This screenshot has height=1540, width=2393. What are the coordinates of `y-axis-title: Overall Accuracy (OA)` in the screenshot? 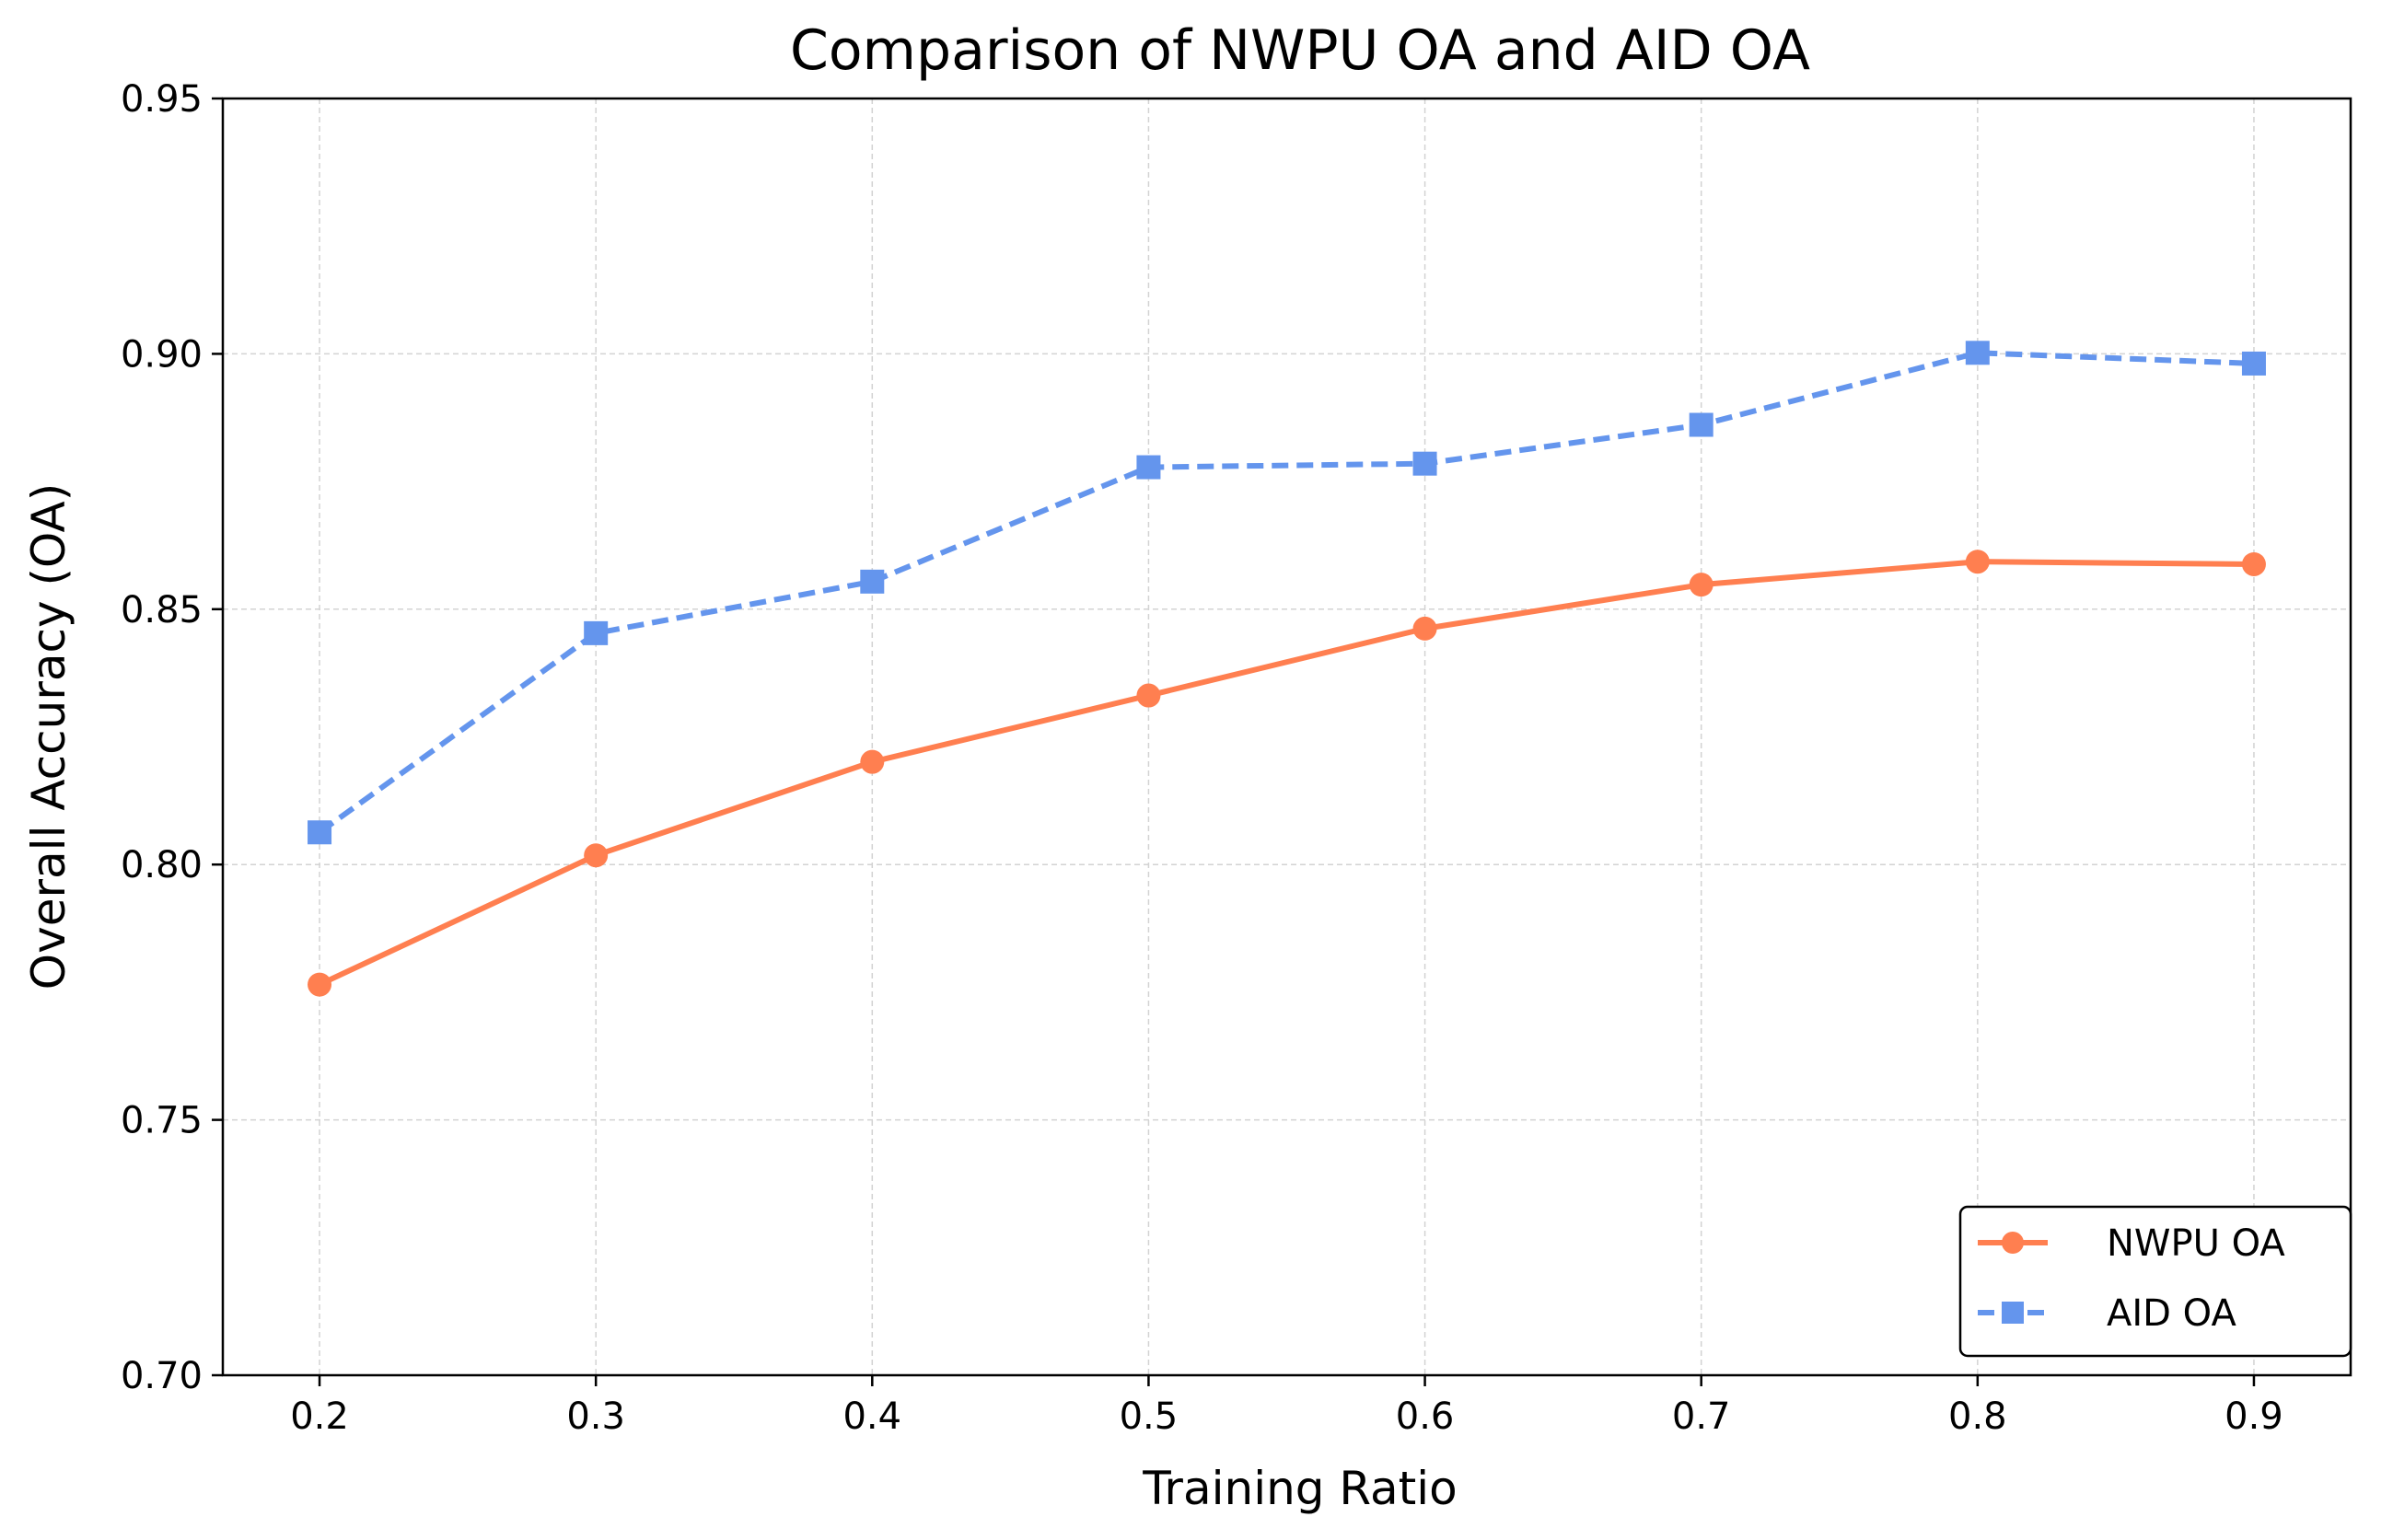 It's located at (49, 736).